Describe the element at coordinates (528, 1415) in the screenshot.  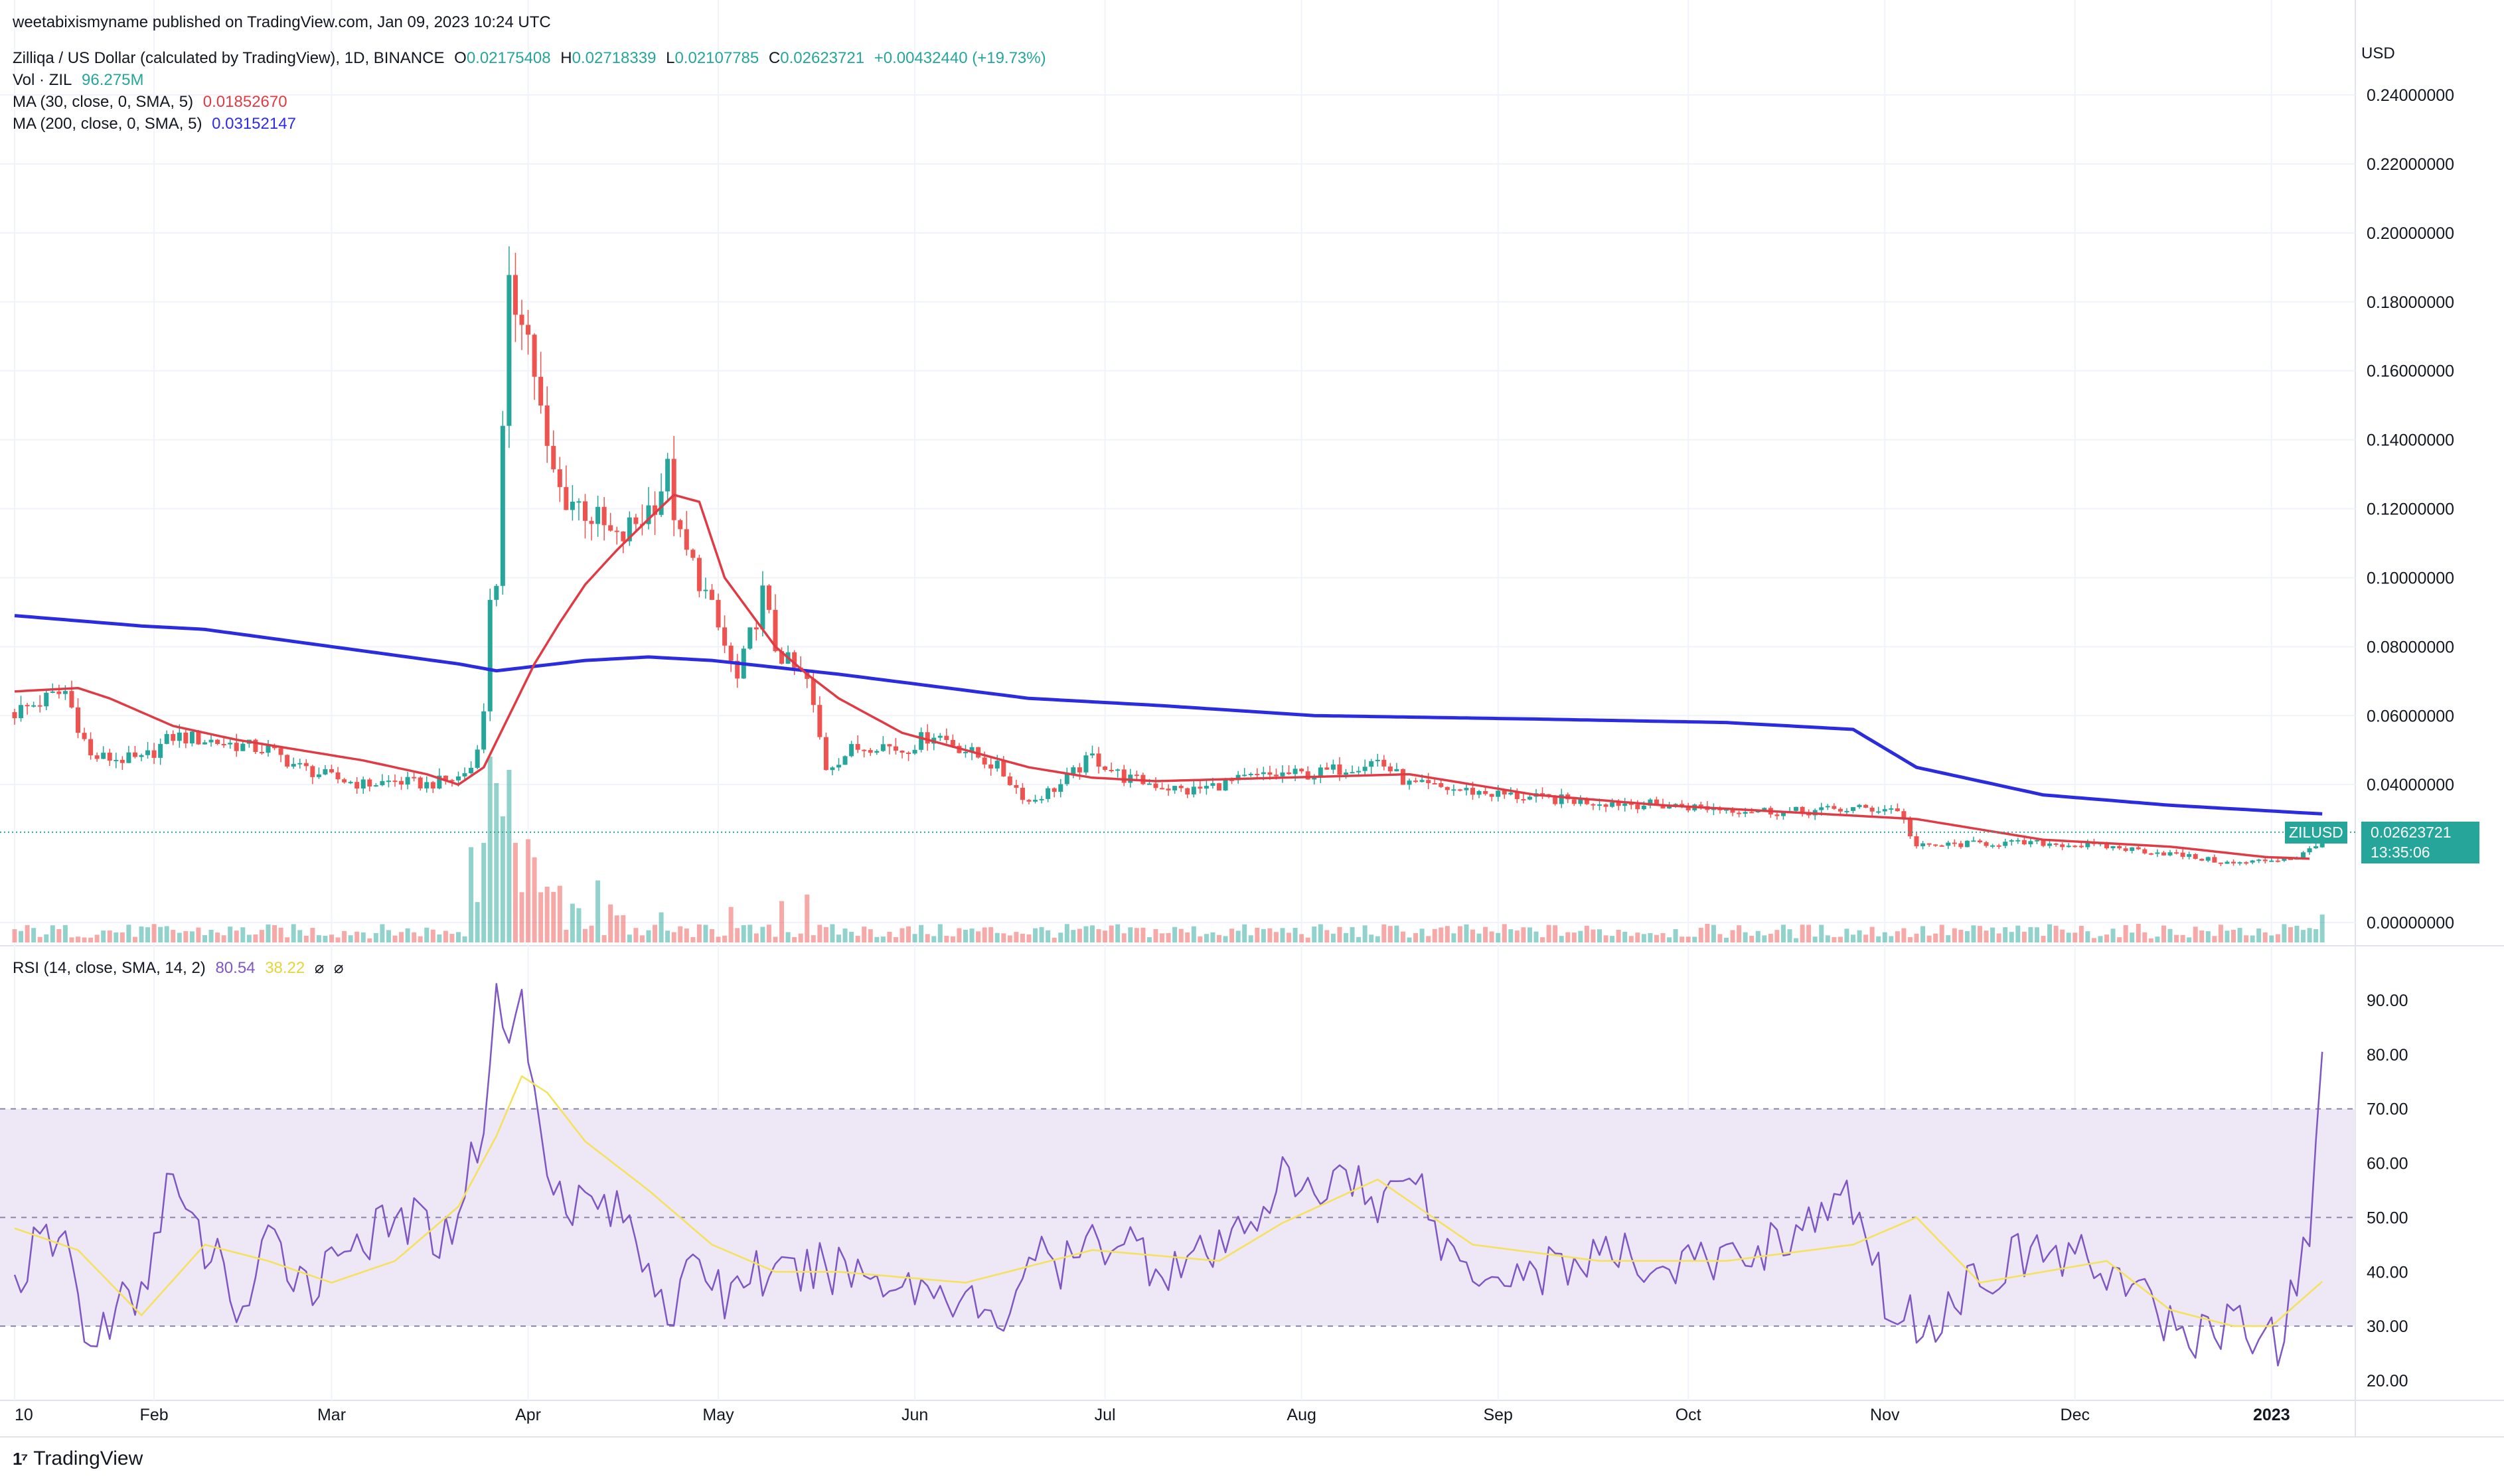
I see `time-tick-label: Apr` at that location.